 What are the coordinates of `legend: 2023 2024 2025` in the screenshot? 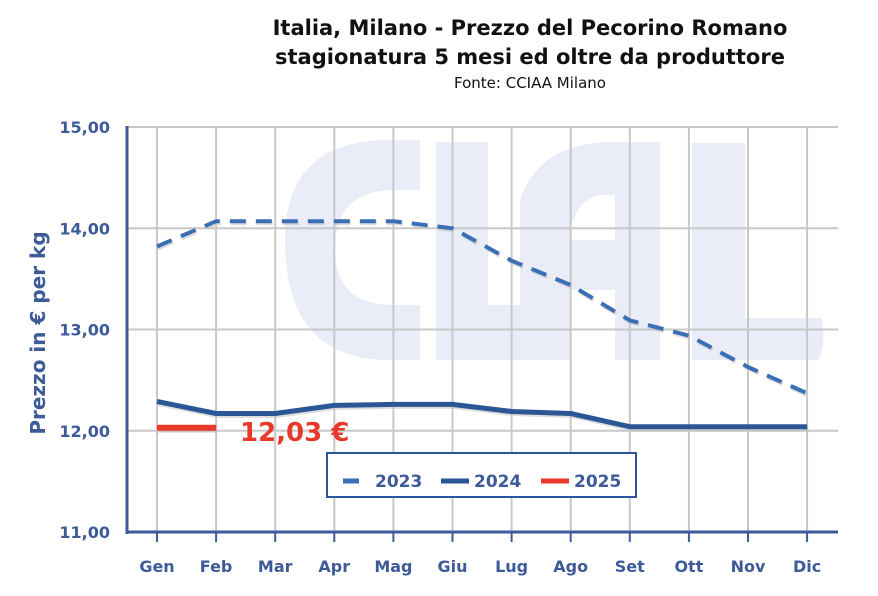 It's located at (481, 475).